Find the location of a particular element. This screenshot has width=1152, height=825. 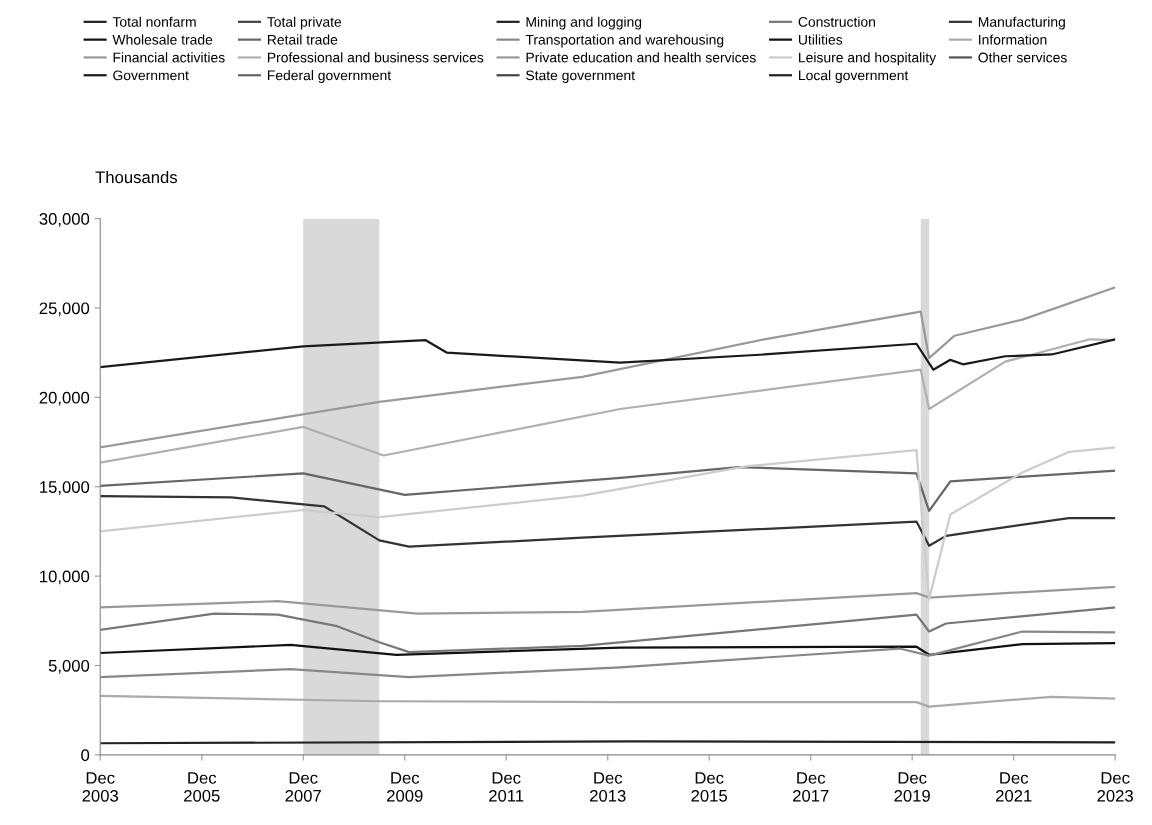

legend-label: Leisure and hospitality is located at coordinates (868, 59).